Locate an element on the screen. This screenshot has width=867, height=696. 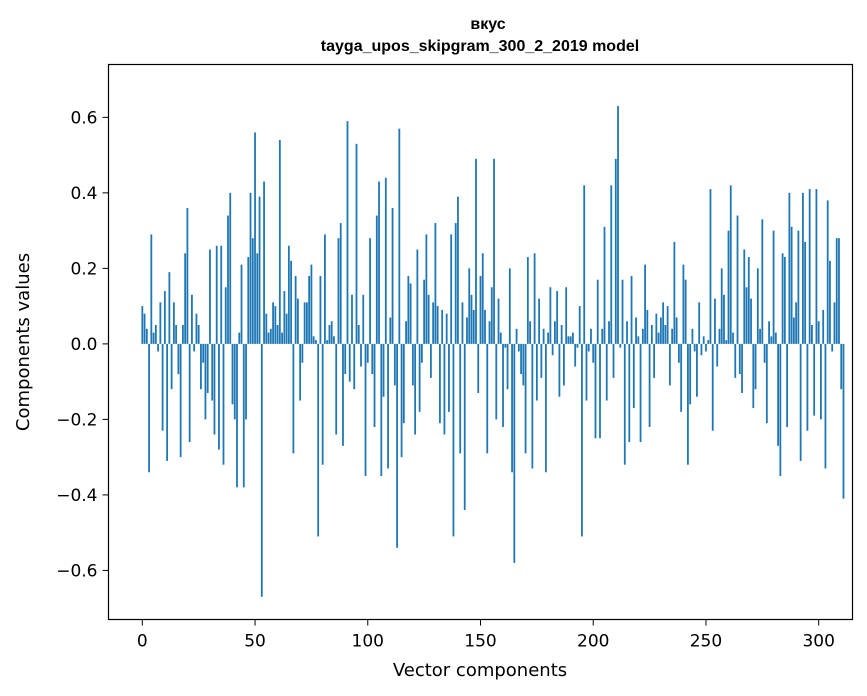
x-tick-label-150: 150 is located at coordinates (480, 642).